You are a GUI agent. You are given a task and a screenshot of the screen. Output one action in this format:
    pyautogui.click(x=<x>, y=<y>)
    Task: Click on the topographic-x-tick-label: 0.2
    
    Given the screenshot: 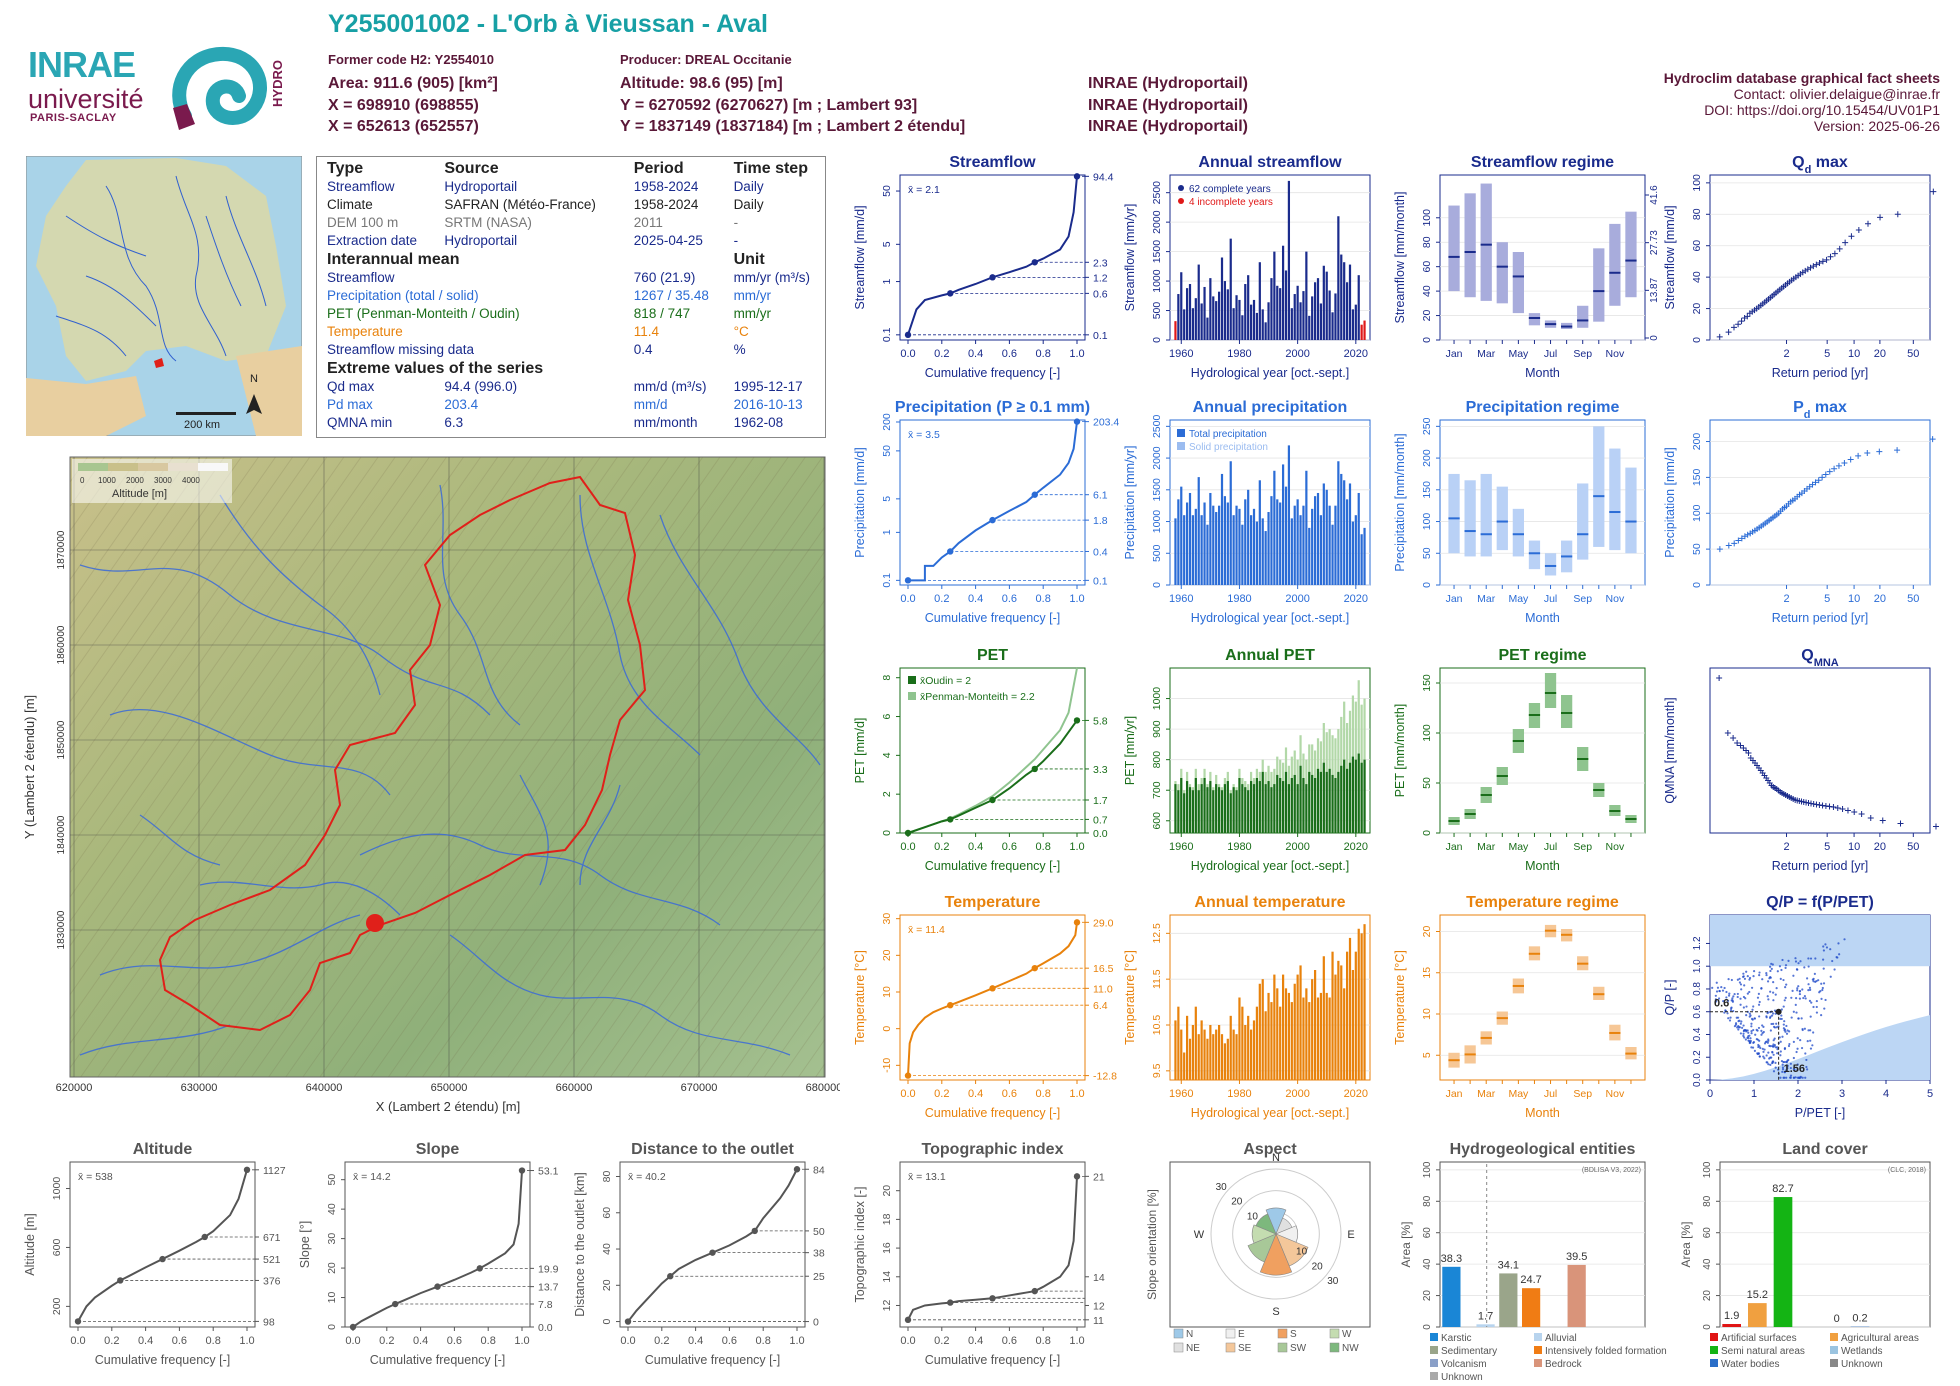 What is the action you would take?
    pyautogui.click(x=941, y=1341)
    